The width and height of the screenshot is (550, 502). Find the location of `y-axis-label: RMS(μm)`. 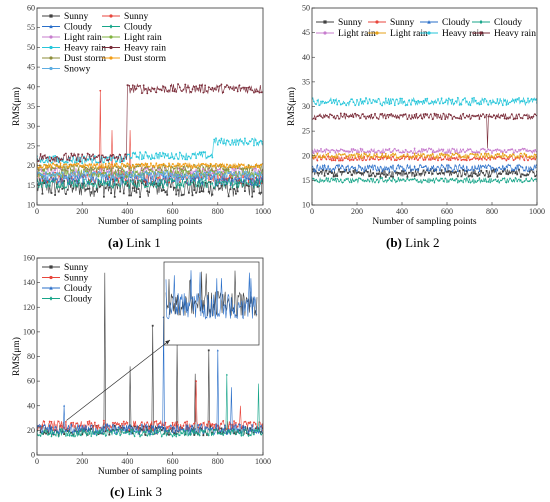

y-axis-label: RMS(μm) is located at coordinates (16, 106).